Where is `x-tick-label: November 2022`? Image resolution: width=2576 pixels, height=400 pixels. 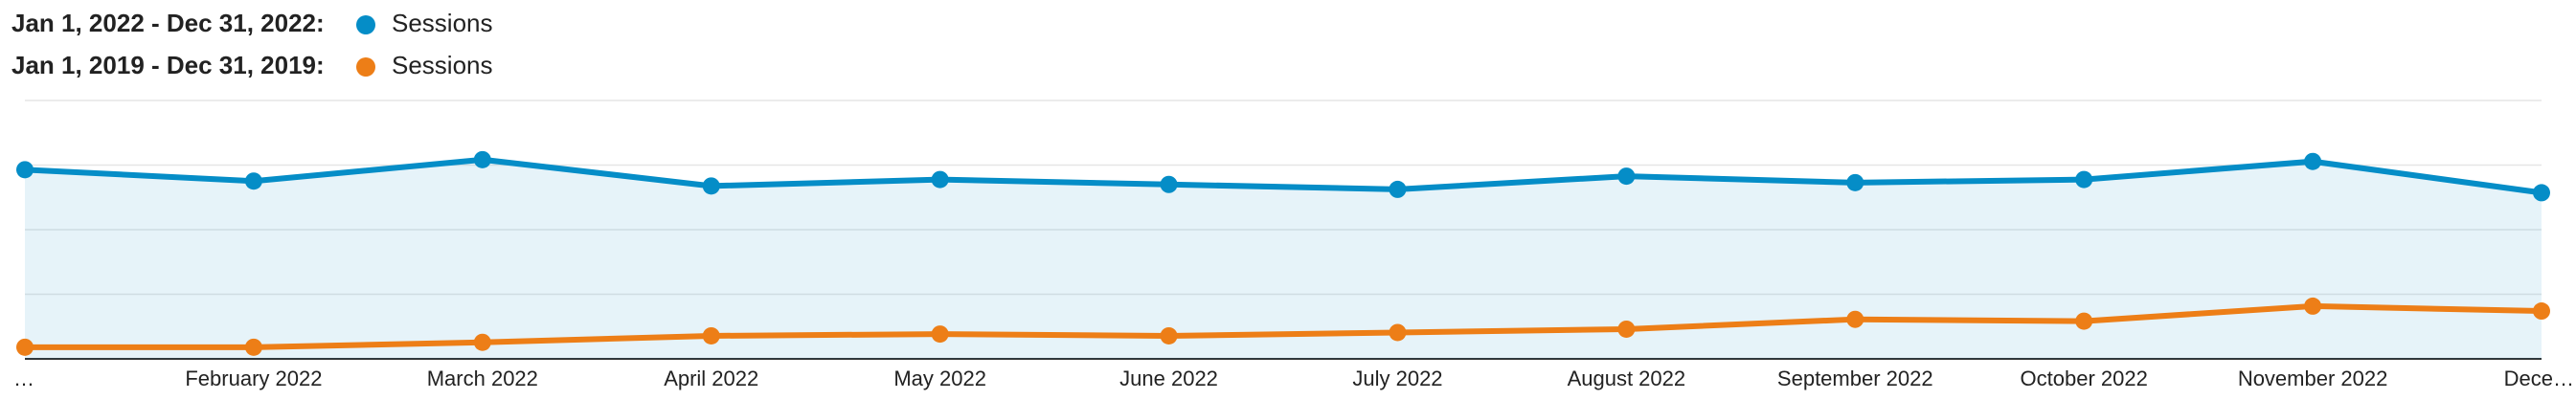 x-tick-label: November 2022 is located at coordinates (2313, 378).